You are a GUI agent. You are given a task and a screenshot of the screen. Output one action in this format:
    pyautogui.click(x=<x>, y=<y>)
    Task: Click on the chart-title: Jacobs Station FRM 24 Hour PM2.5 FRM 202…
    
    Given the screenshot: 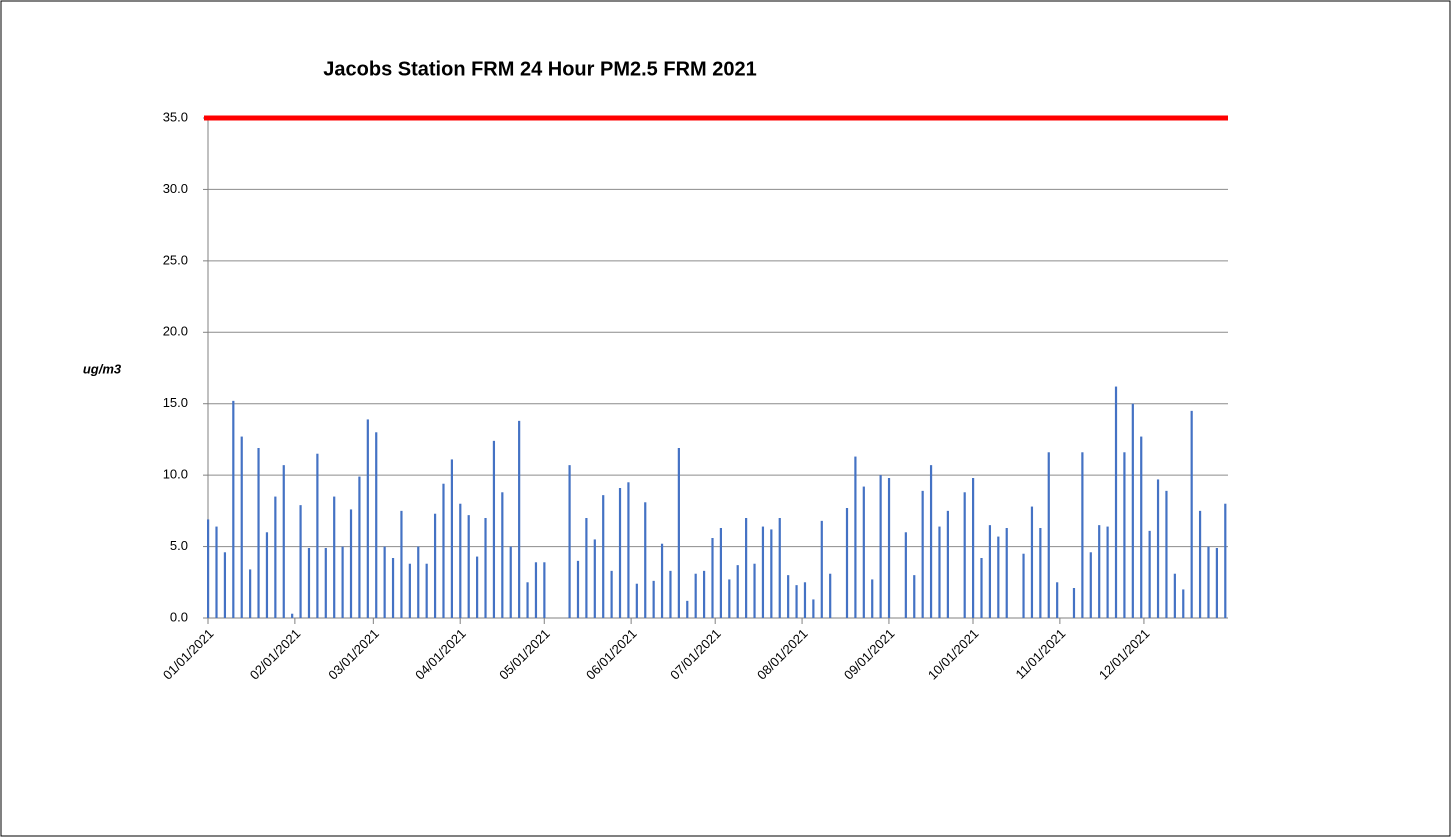 What is the action you would take?
    pyautogui.click(x=539, y=69)
    